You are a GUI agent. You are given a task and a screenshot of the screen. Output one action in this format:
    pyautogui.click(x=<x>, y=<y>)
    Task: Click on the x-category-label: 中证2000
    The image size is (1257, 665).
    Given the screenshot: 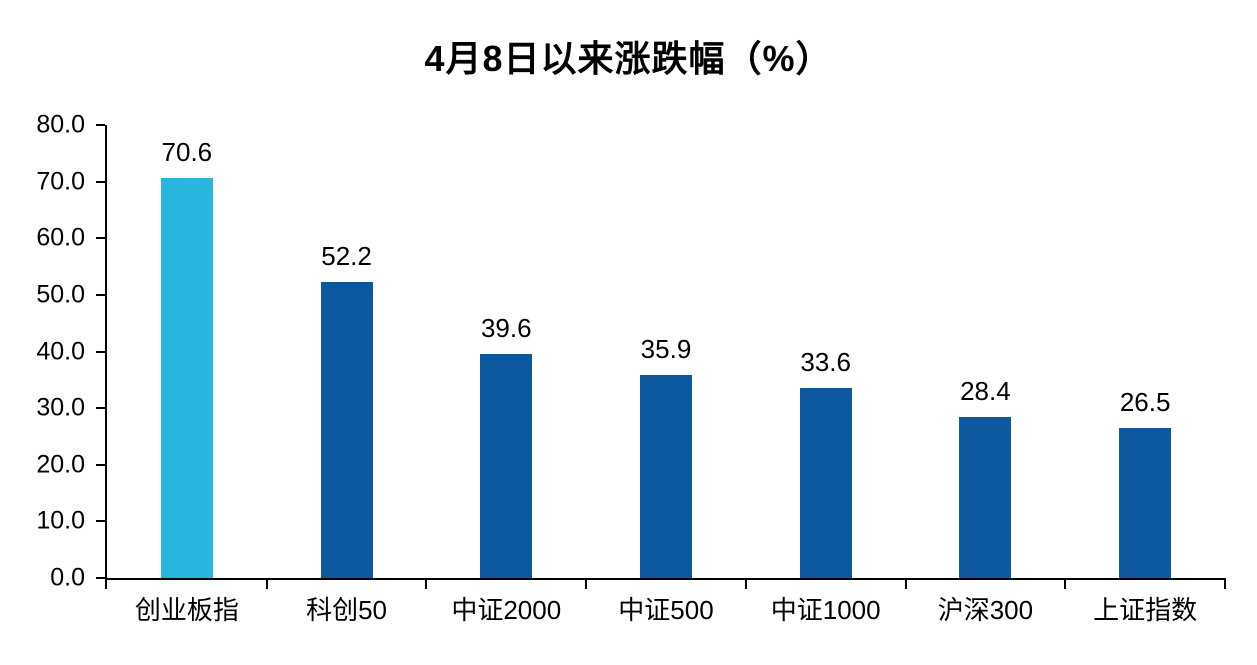 What is the action you would take?
    pyautogui.click(x=506, y=610)
    